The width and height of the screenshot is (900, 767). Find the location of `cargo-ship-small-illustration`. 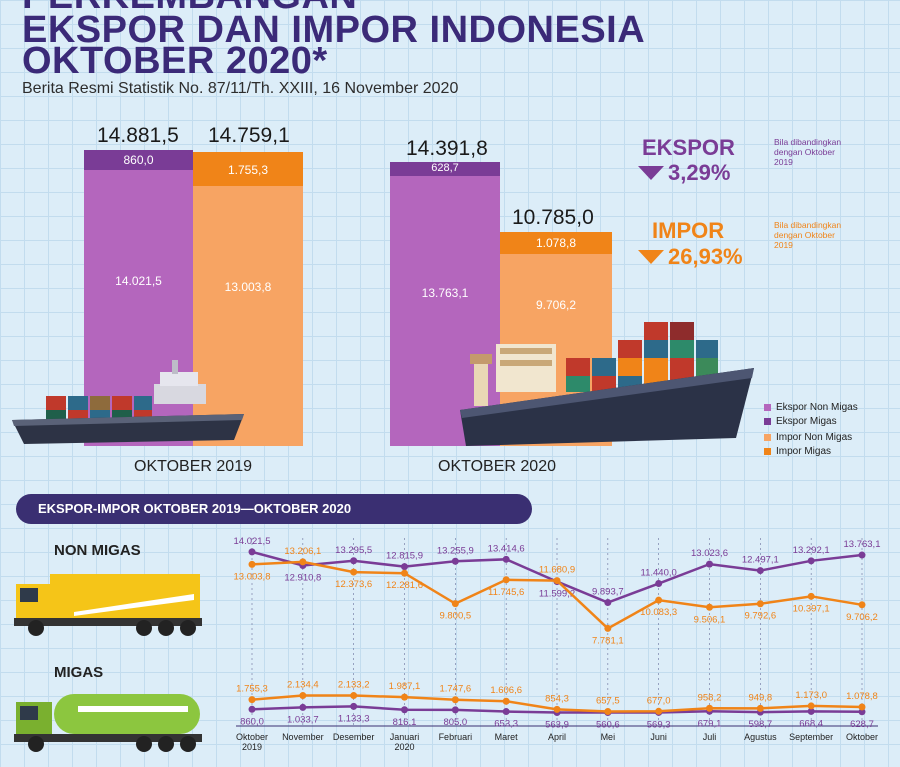

cargo-ship-small-illustration is located at coordinates (128, 402).